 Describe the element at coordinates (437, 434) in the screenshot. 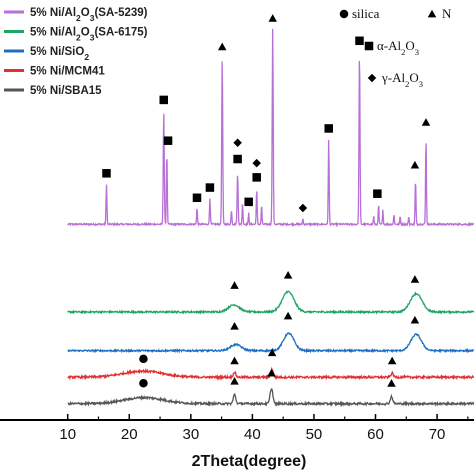

I see `x-tick-label-6: 70` at that location.